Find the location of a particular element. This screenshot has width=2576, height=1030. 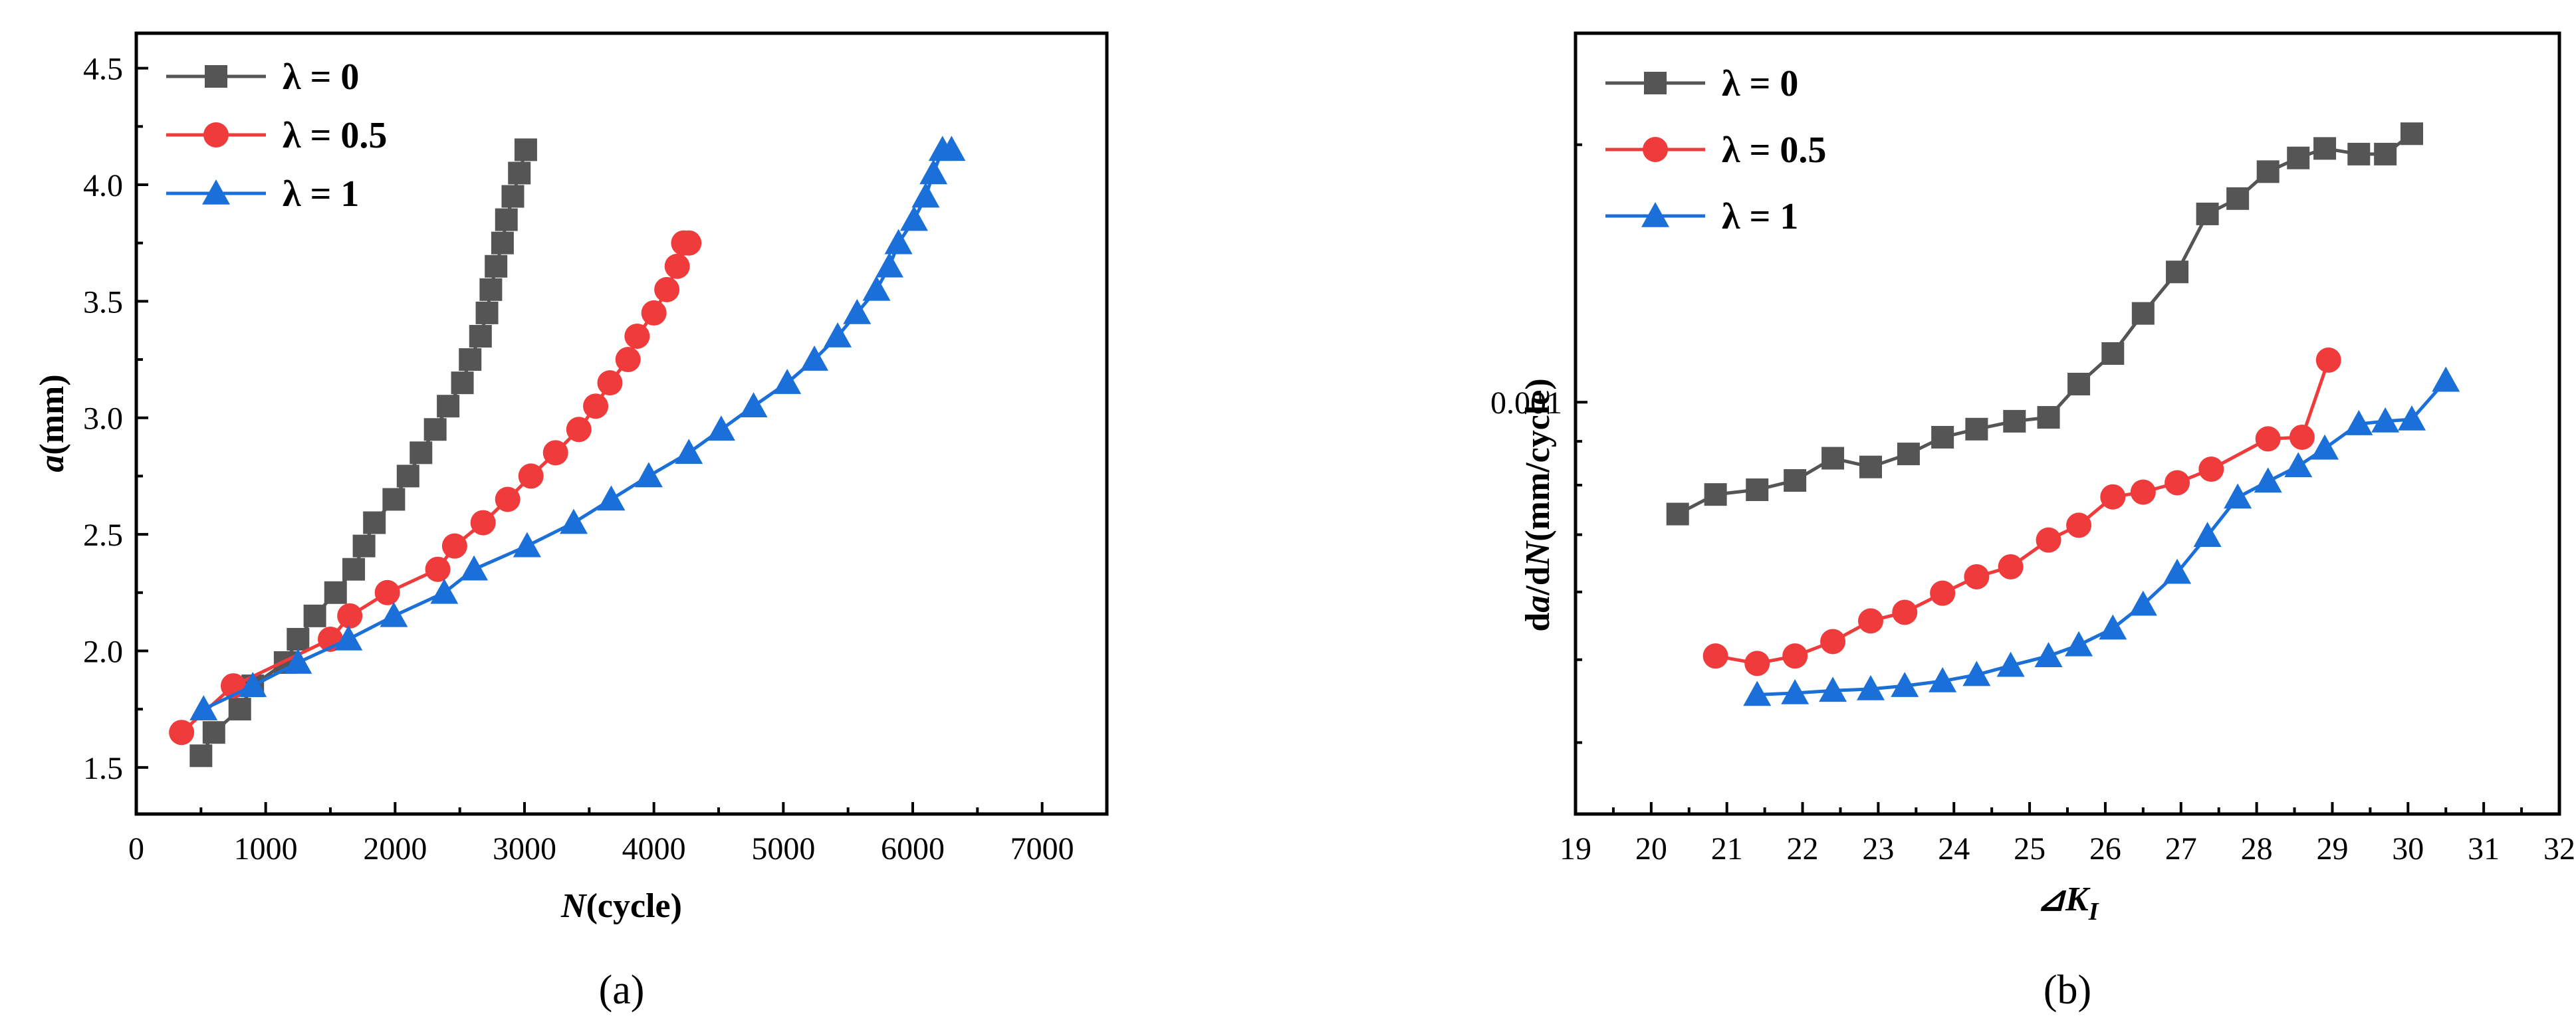

panel-a-x-tick-label: 5000 is located at coordinates (783, 849).